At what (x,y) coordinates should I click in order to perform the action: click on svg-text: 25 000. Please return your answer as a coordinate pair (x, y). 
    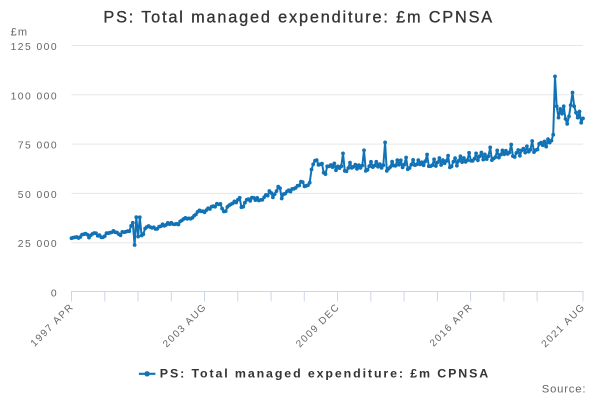
    Looking at the image, I should click on (38, 244).